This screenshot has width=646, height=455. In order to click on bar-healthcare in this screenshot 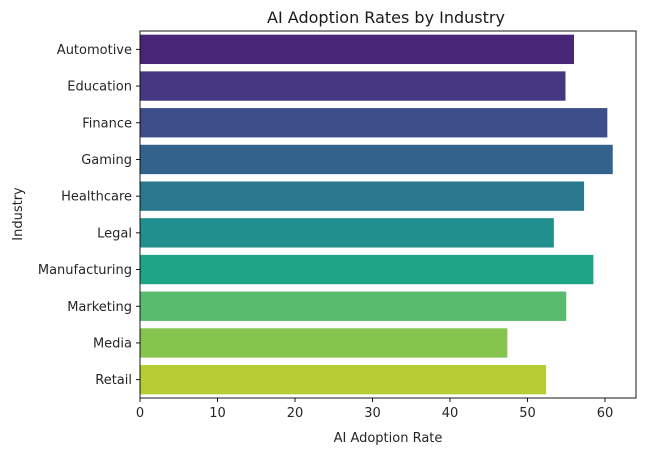, I will do `click(362, 196)`.